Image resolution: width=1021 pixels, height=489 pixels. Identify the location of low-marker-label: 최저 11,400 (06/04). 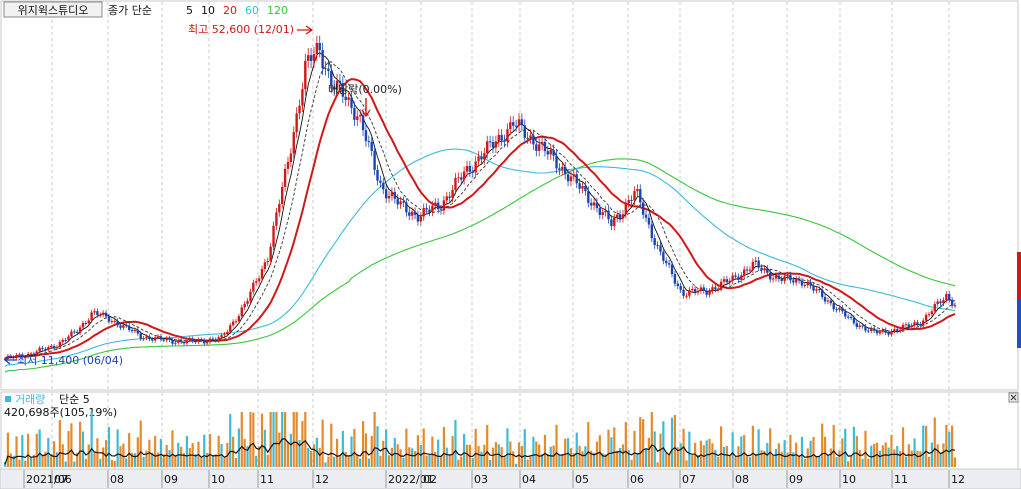
(70, 360).